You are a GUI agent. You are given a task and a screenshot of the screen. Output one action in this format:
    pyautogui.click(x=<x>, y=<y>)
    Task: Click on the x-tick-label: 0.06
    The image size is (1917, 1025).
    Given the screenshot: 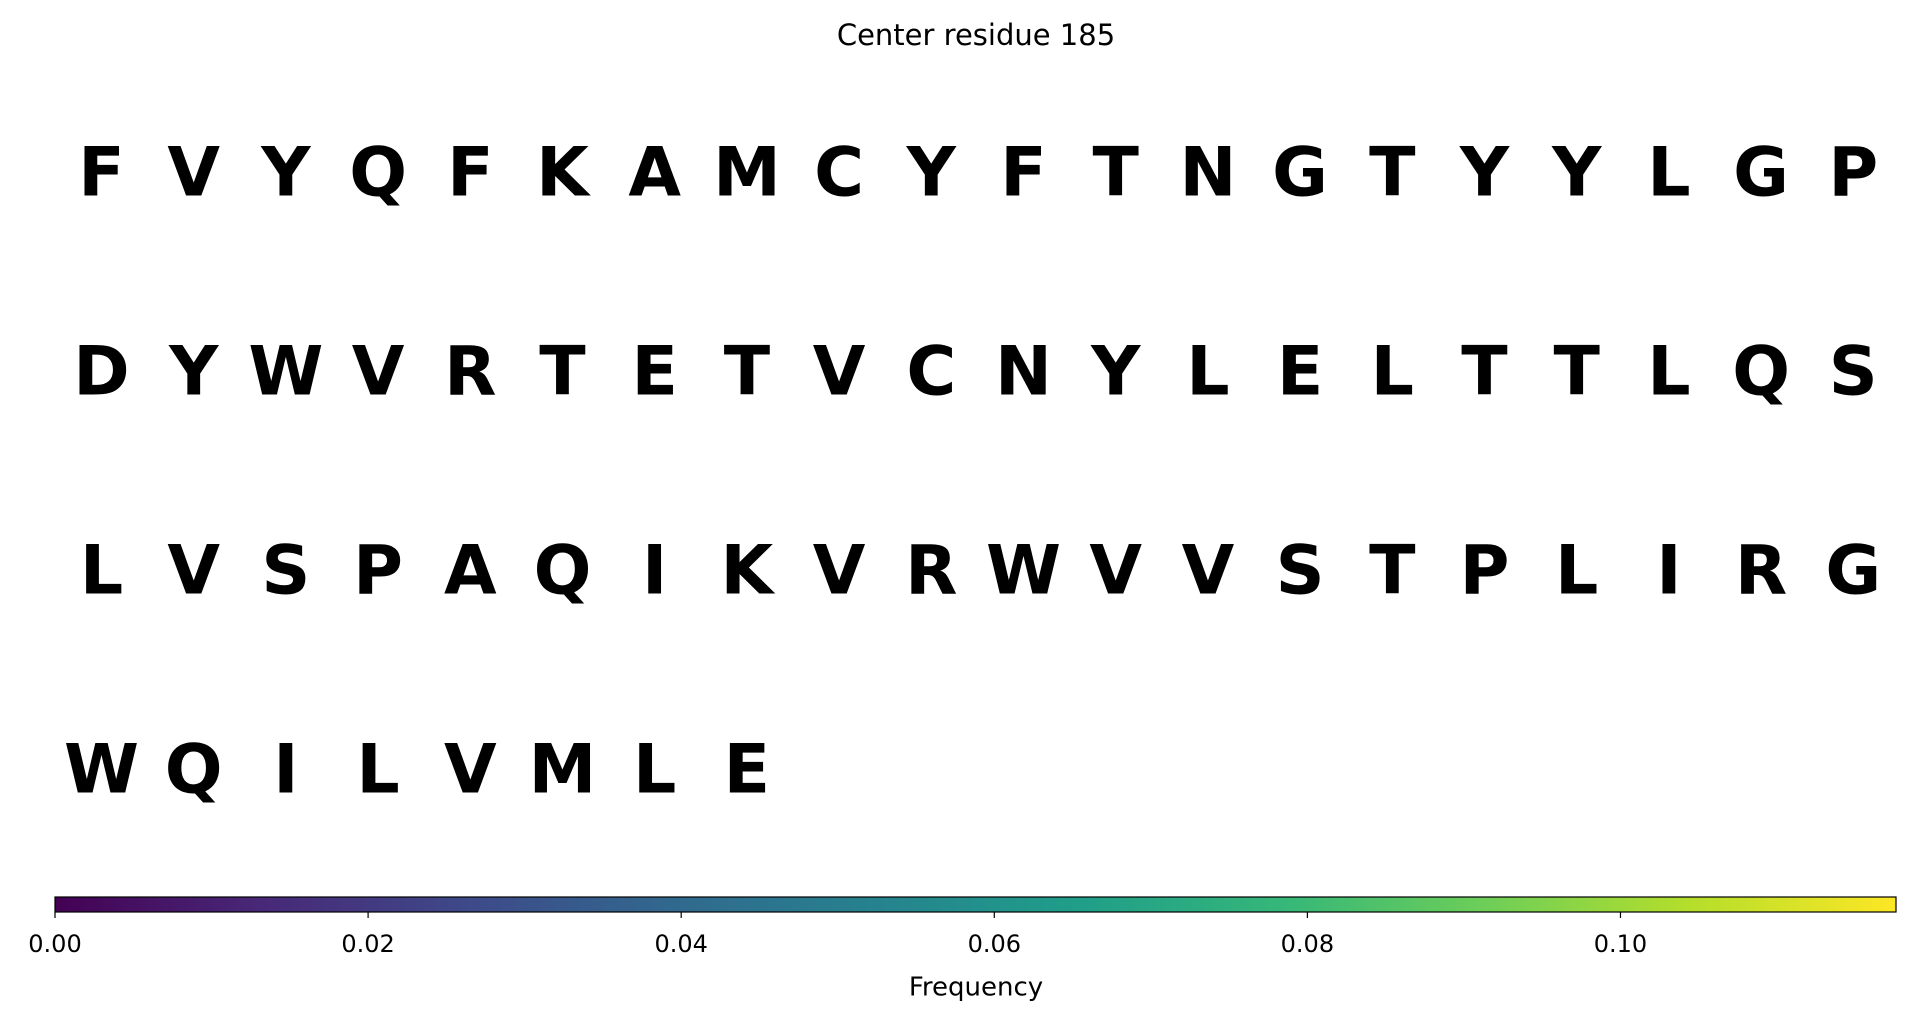 What is the action you would take?
    pyautogui.click(x=994, y=944)
    